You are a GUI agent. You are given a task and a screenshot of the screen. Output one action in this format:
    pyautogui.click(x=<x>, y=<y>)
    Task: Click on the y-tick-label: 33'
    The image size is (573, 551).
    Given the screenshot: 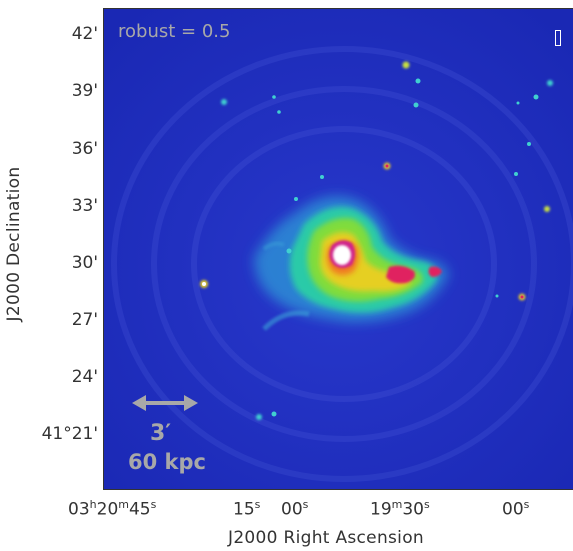 What is the action you would take?
    pyautogui.click(x=63, y=206)
    